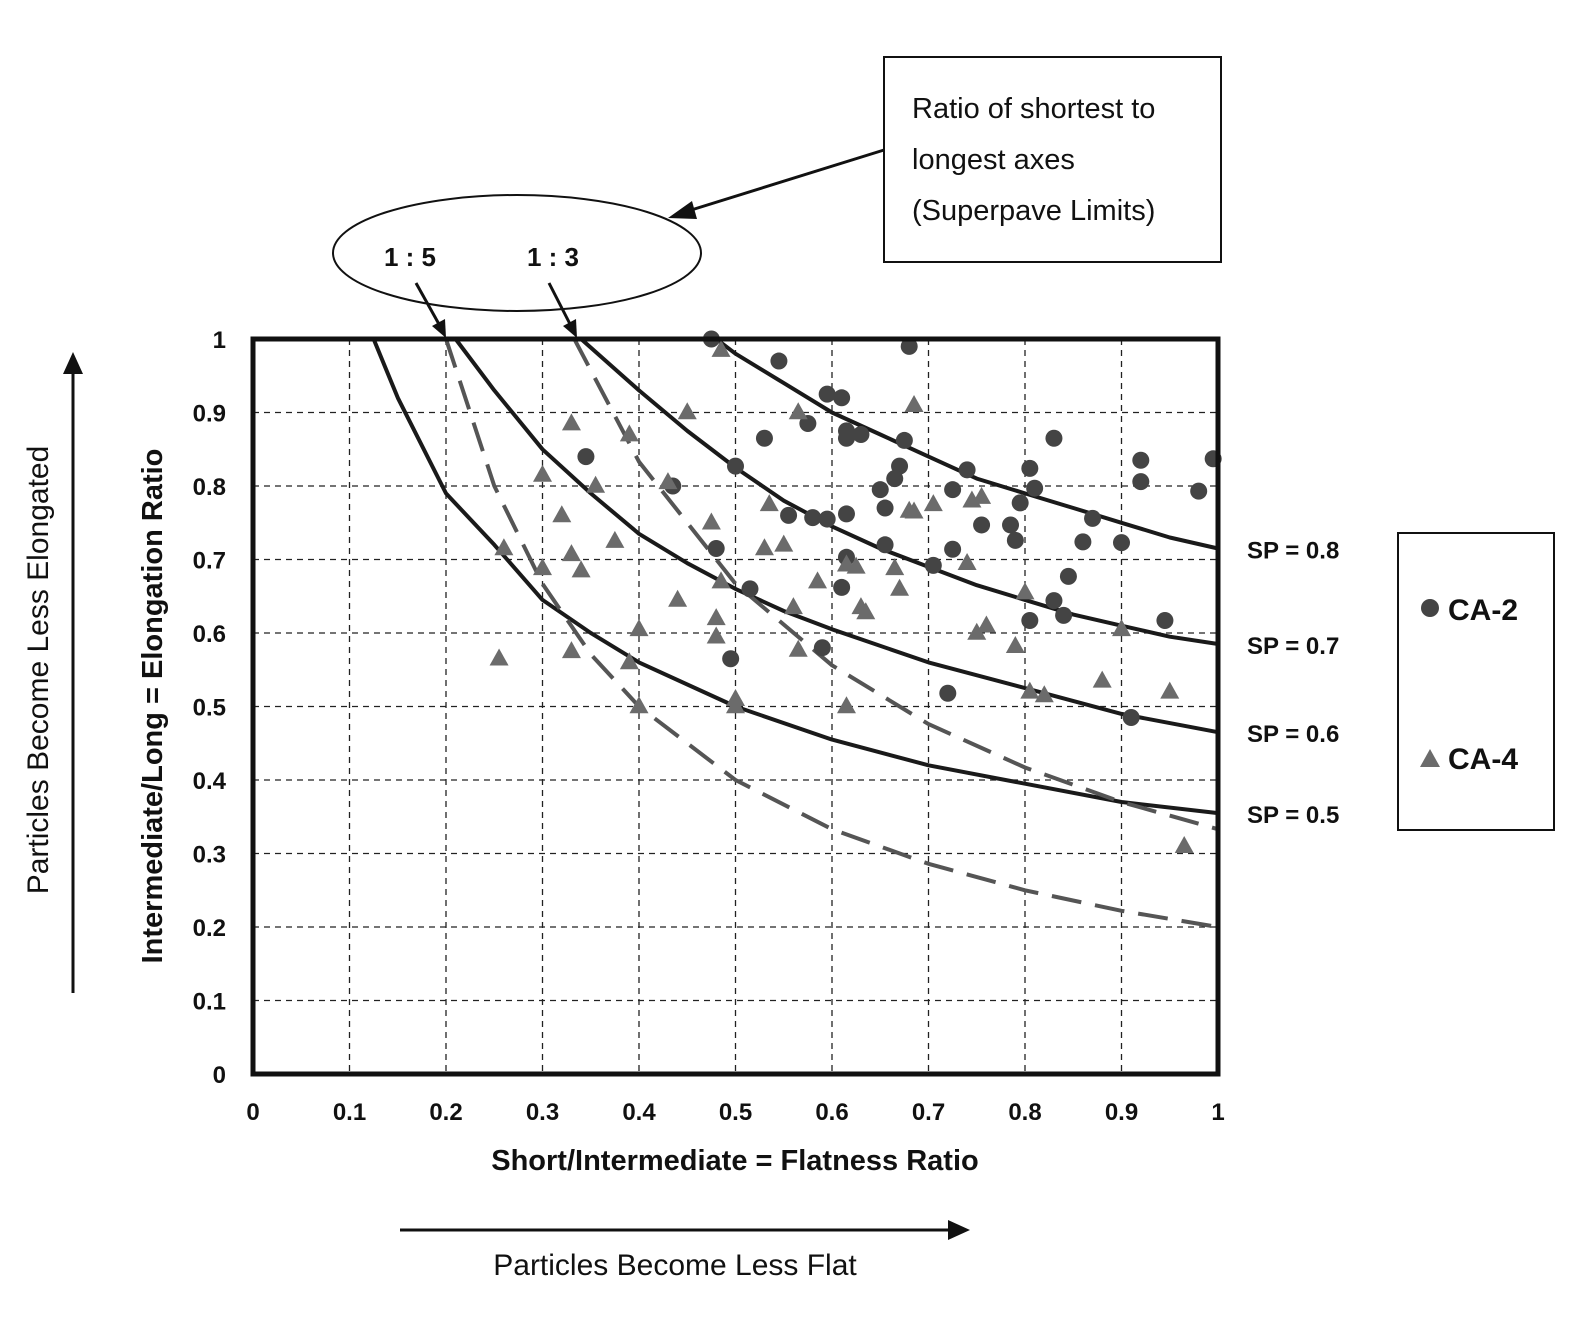  What do you see at coordinates (209, 487) in the screenshot?
I see `y-tick-label: 0.8` at bounding box center [209, 487].